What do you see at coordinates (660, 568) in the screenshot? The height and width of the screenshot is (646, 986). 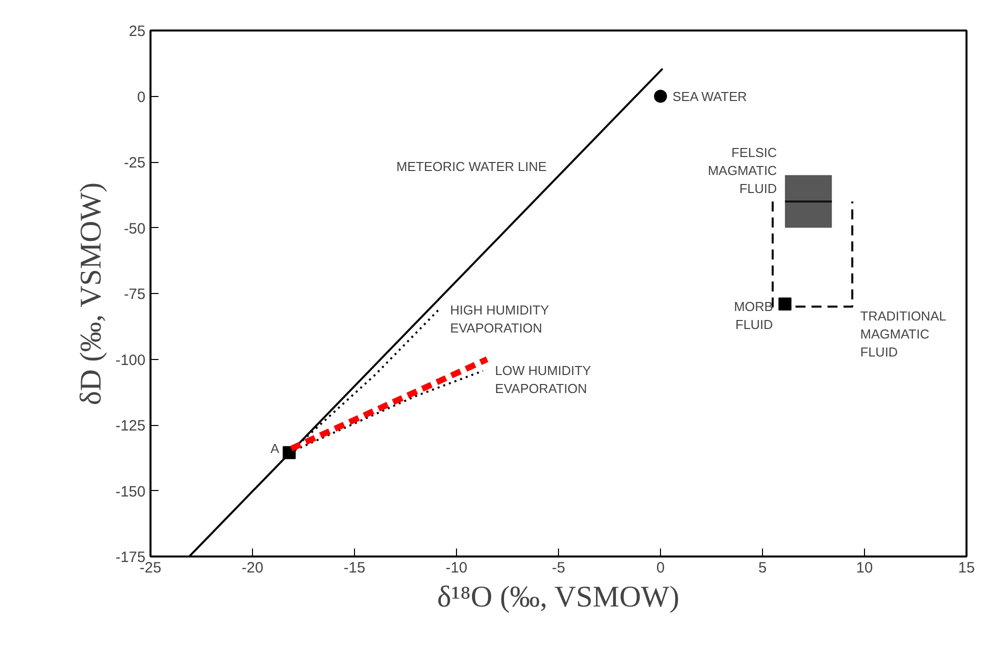 I see `x-tick-label: 0` at bounding box center [660, 568].